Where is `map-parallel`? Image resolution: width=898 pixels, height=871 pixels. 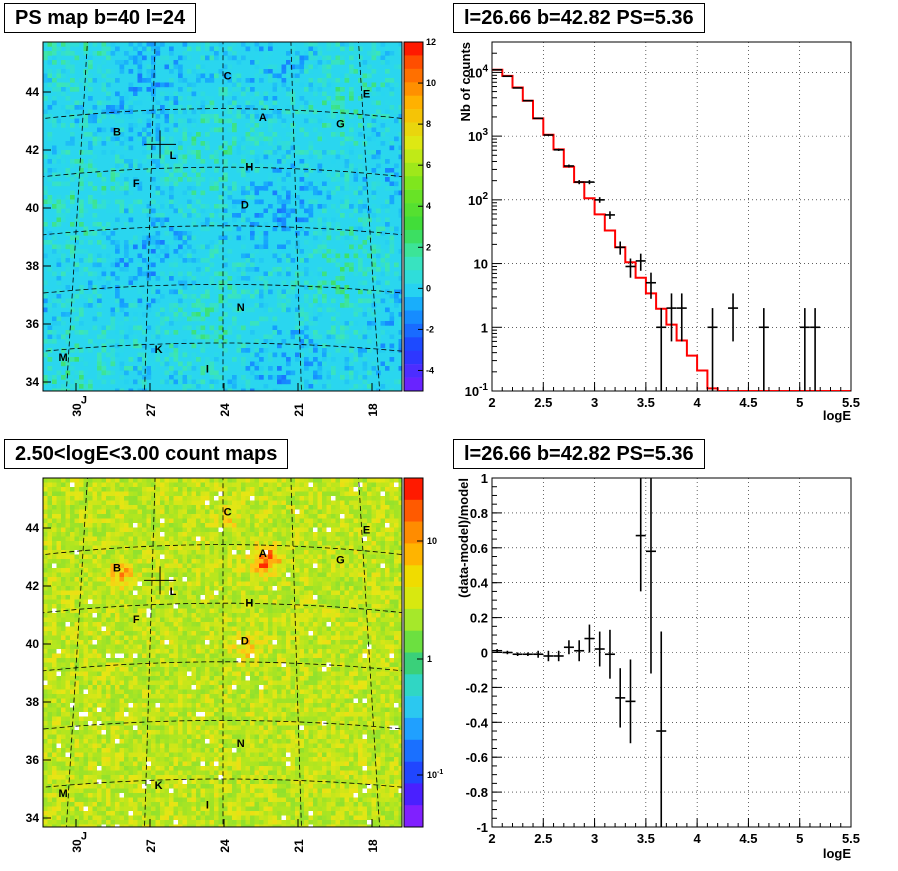
map-parallel is located at coordinates (222, 347).